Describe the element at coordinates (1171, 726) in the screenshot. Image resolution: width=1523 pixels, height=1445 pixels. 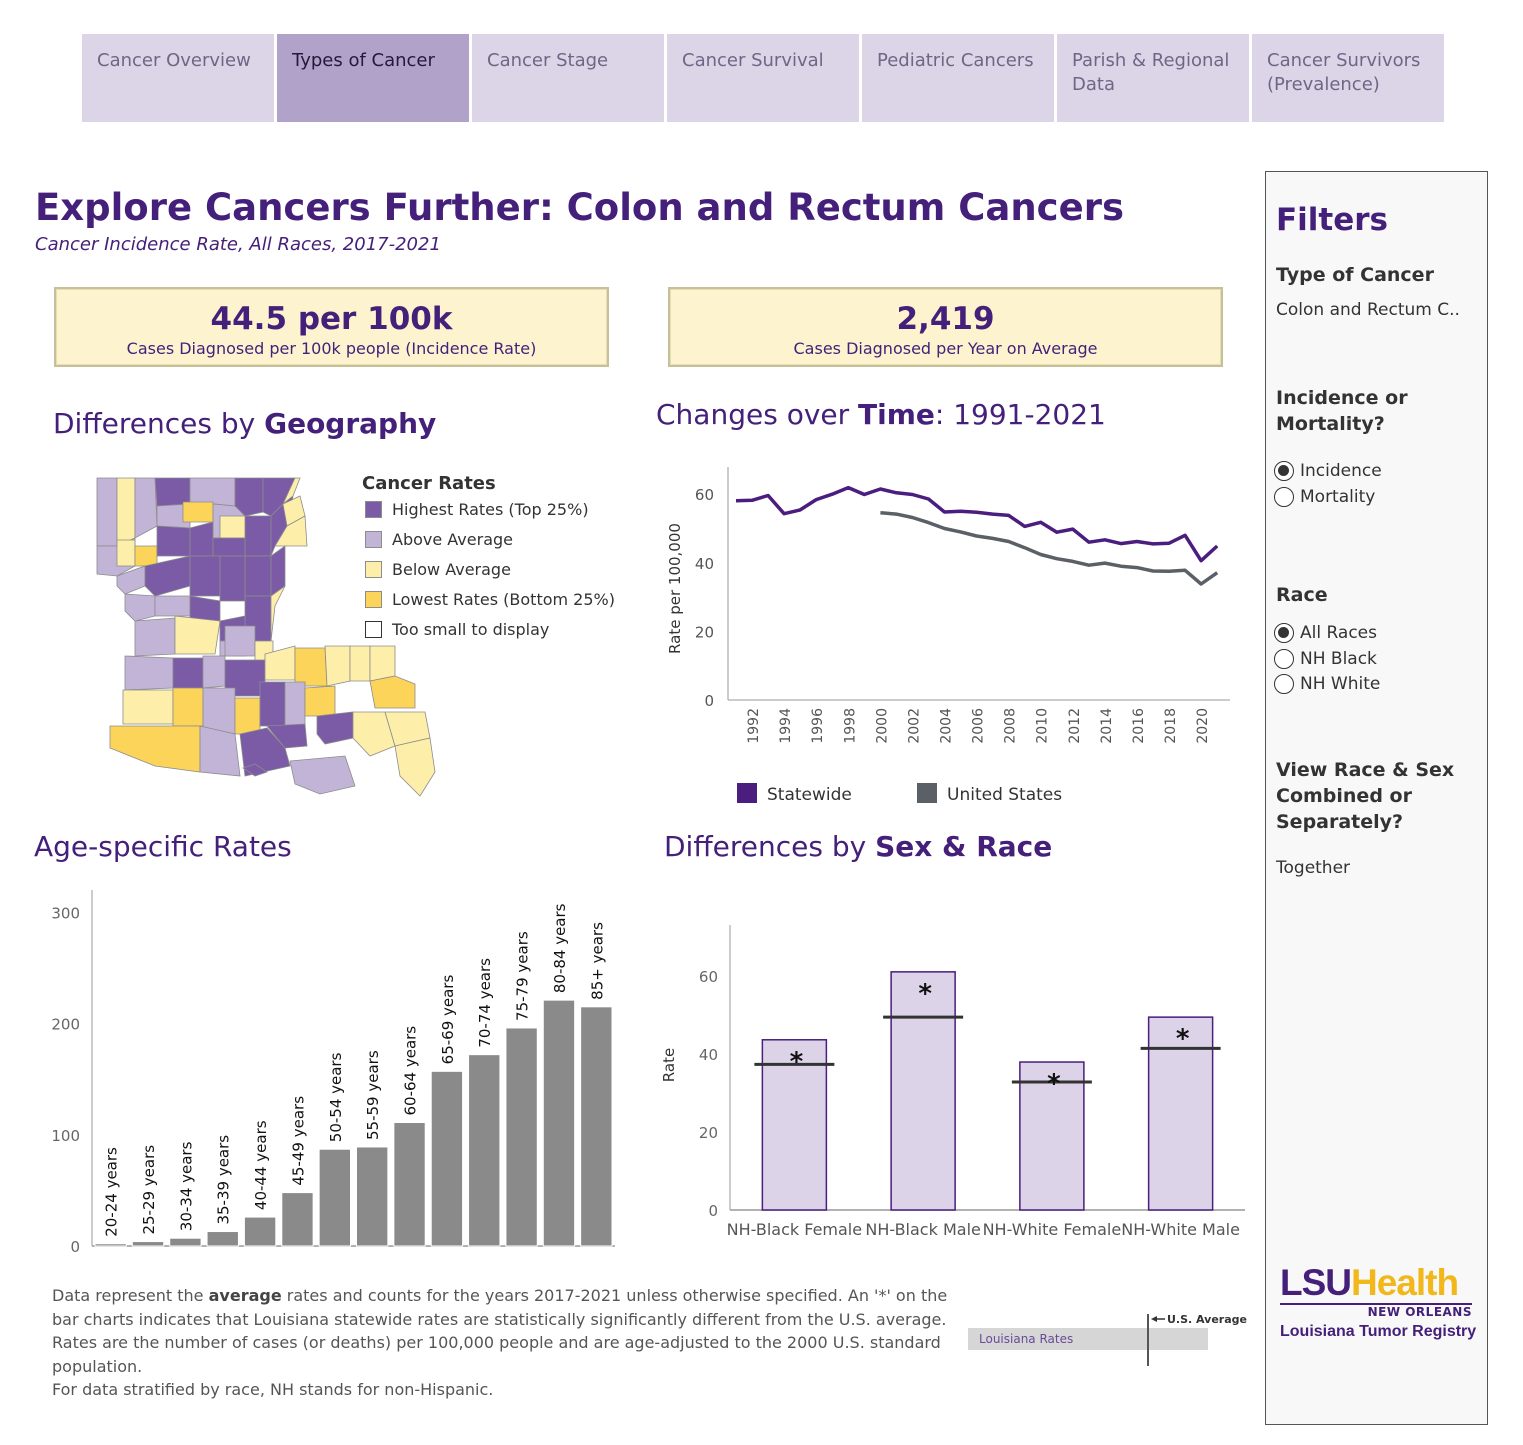
I see `x-tick-label: 2018` at that location.